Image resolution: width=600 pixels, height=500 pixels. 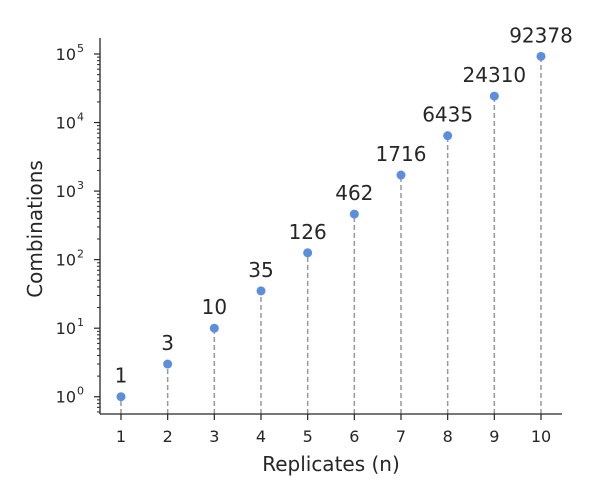 What do you see at coordinates (80, 254) in the screenshot?
I see `y-tick-exponent: 2` at bounding box center [80, 254].